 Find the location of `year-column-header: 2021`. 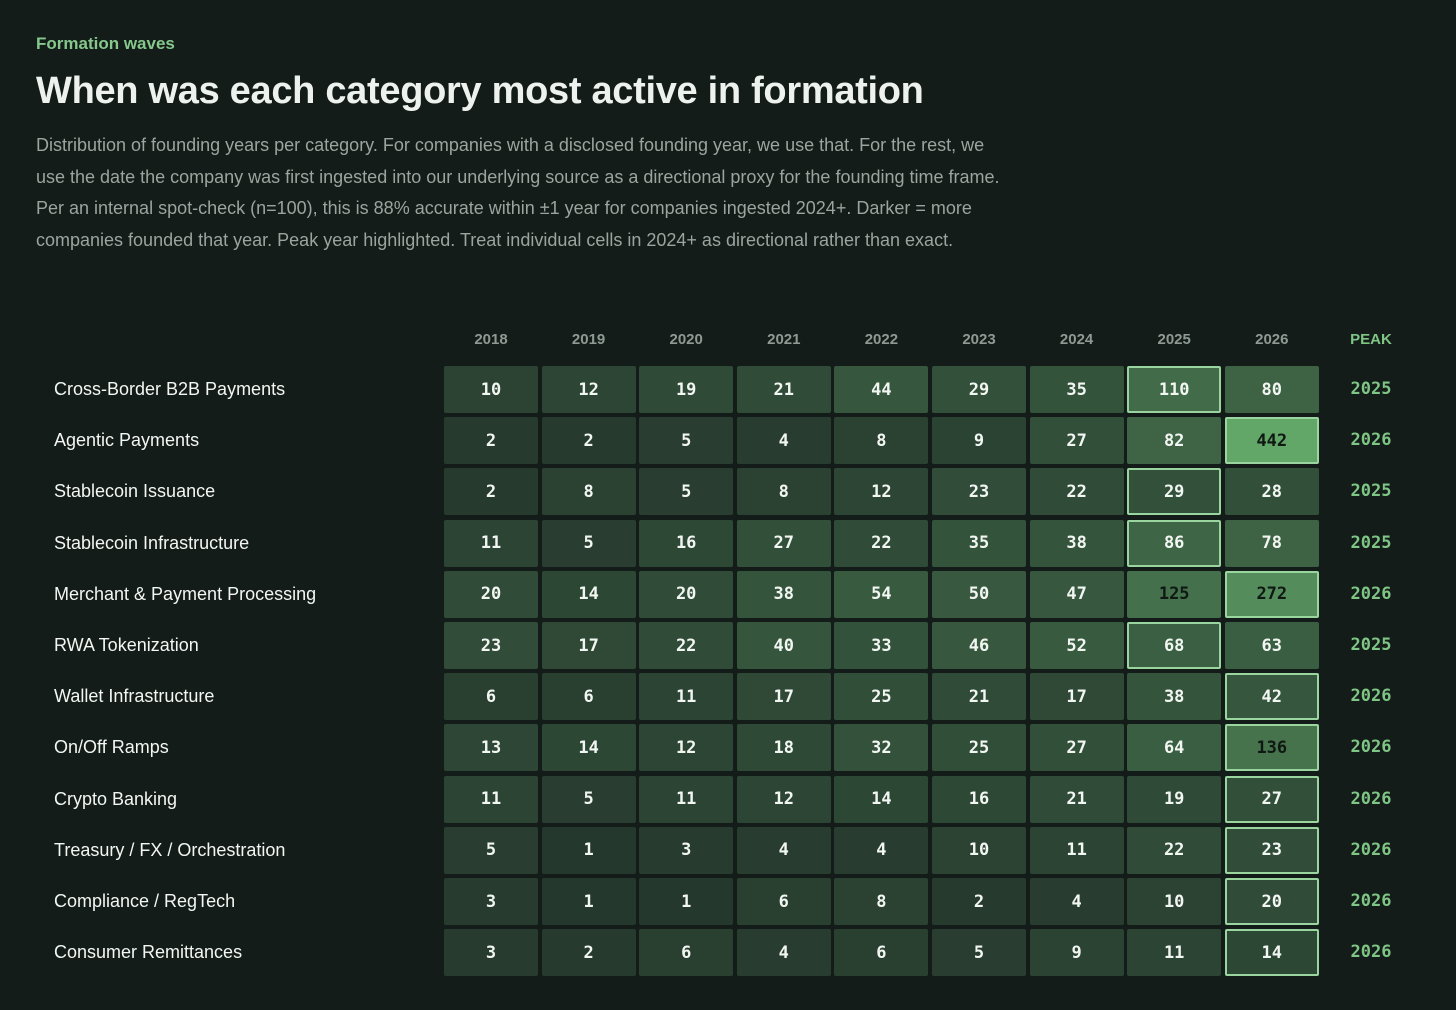

year-column-header: 2021 is located at coordinates (784, 339).